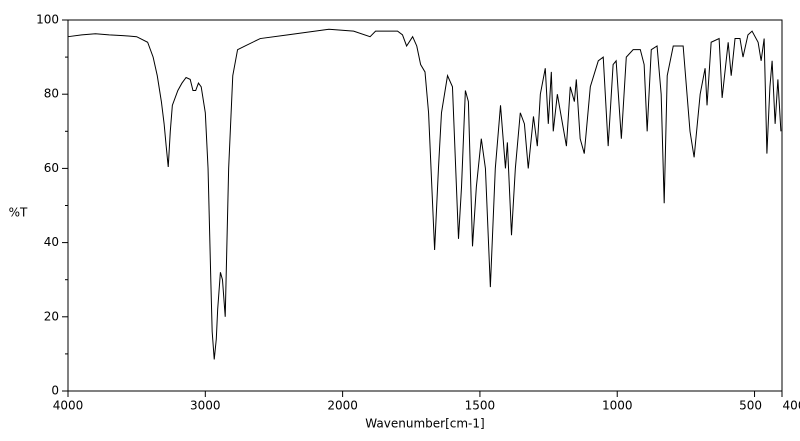 The image size is (800, 441). Describe the element at coordinates (68, 406) in the screenshot. I see `x-tick-label: 4000` at that location.